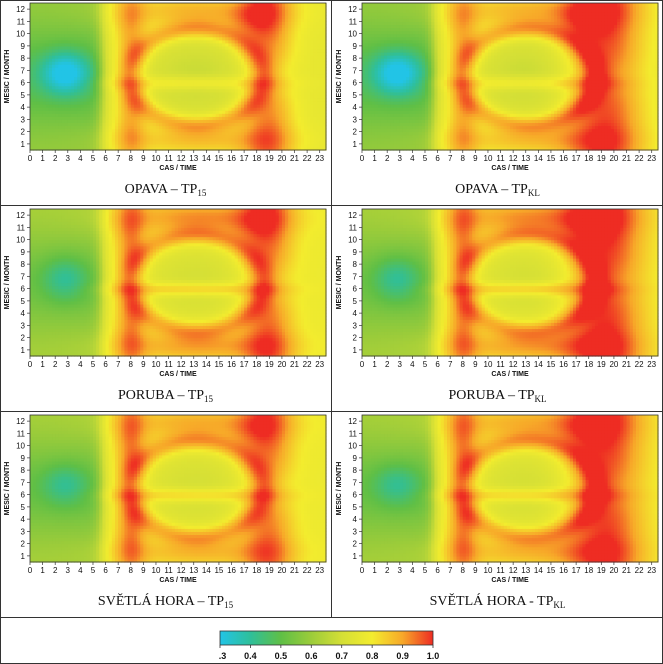 The width and height of the screenshot is (663, 664). Describe the element at coordinates (201, 193) in the screenshot. I see `caption-subscript: 15` at that location.